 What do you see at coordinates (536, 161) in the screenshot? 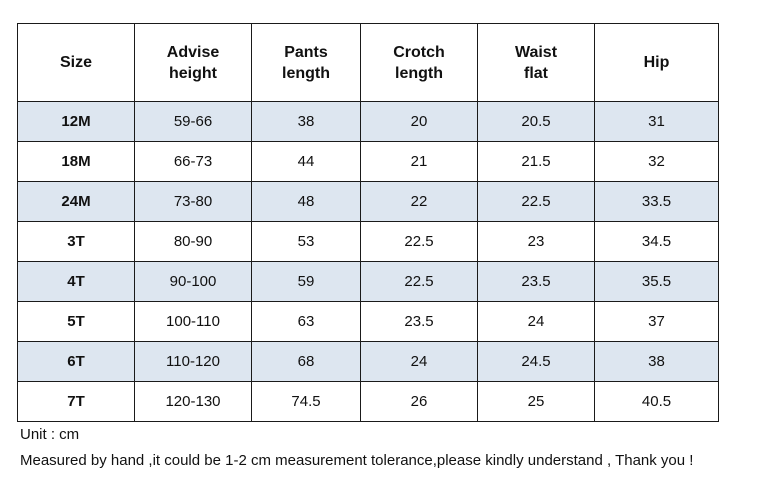
I see `waist-flat-cell: 21.5` at bounding box center [536, 161].